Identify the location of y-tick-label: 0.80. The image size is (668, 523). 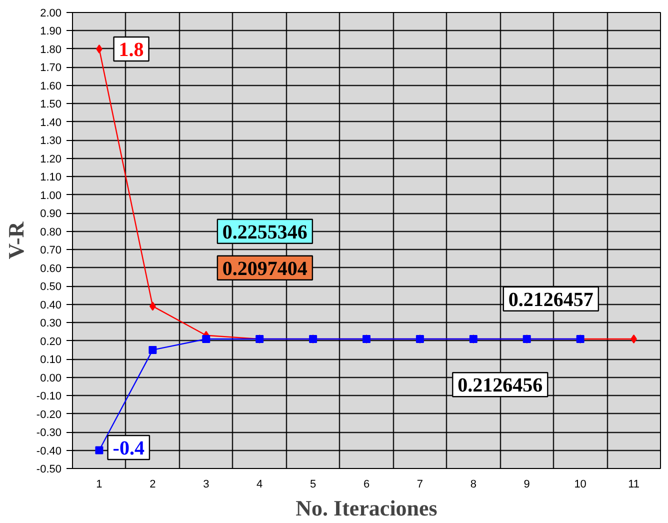
(51, 232).